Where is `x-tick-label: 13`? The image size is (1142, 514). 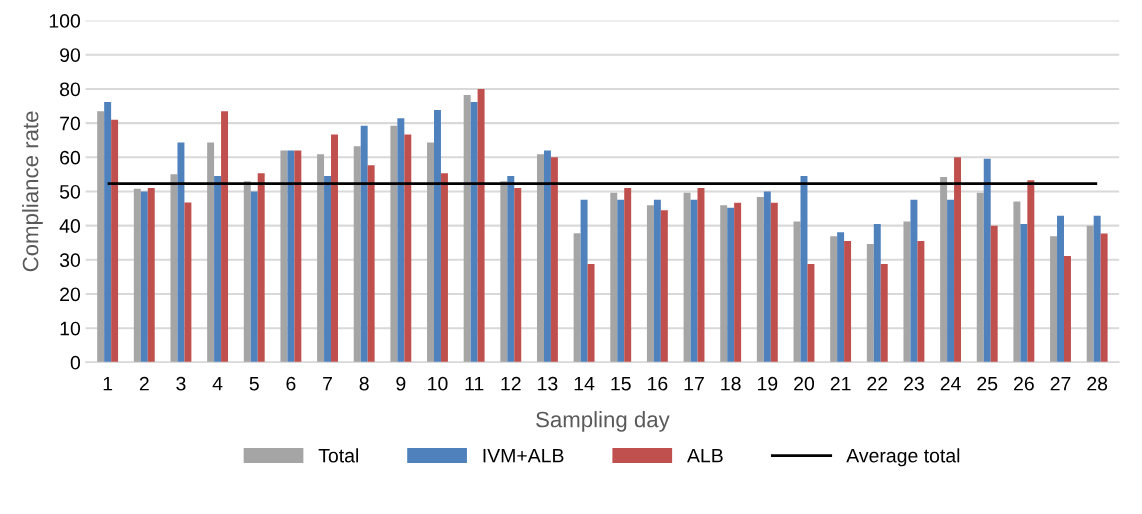 x-tick-label: 13 is located at coordinates (548, 383).